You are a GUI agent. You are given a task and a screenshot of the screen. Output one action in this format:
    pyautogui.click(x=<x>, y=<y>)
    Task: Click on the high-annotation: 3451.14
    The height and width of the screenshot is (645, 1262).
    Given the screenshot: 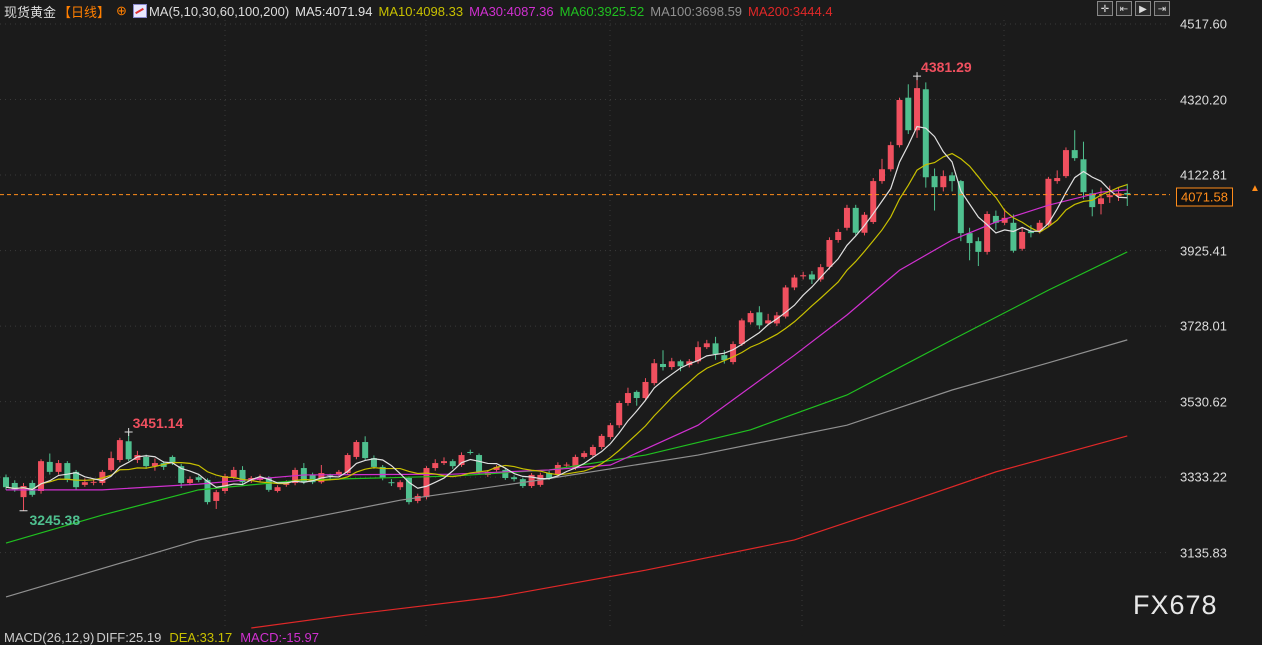 What is the action you would take?
    pyautogui.click(x=158, y=423)
    